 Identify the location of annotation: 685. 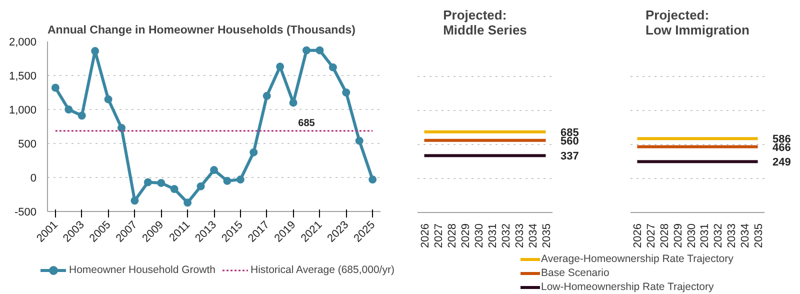
(307, 123).